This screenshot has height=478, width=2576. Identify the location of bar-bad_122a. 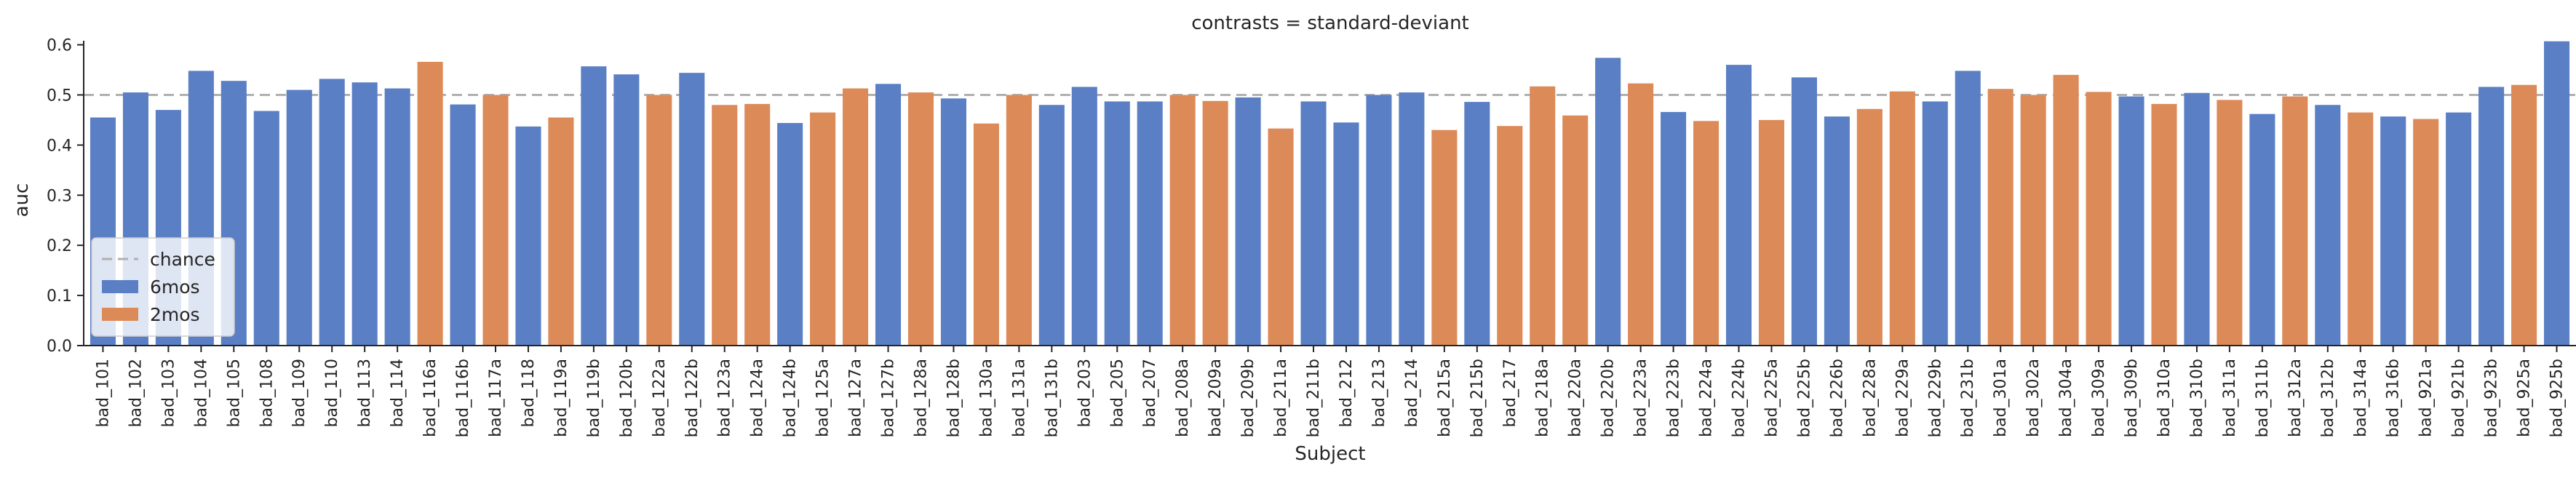
(659, 220).